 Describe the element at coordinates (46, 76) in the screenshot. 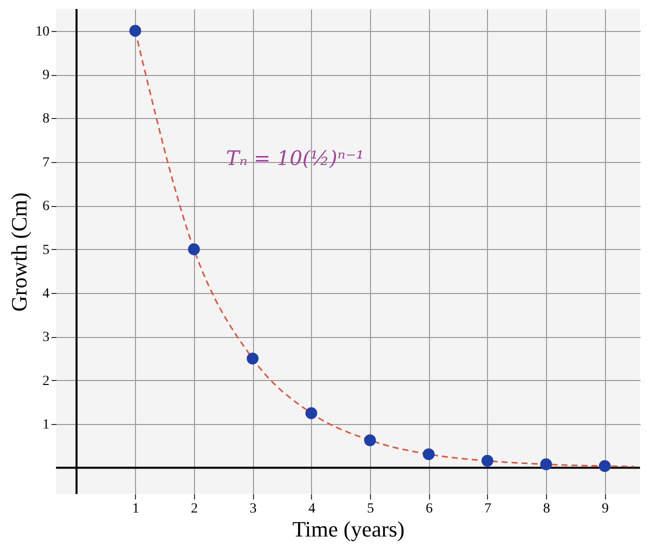

I see `y-tick-label: 9` at that location.